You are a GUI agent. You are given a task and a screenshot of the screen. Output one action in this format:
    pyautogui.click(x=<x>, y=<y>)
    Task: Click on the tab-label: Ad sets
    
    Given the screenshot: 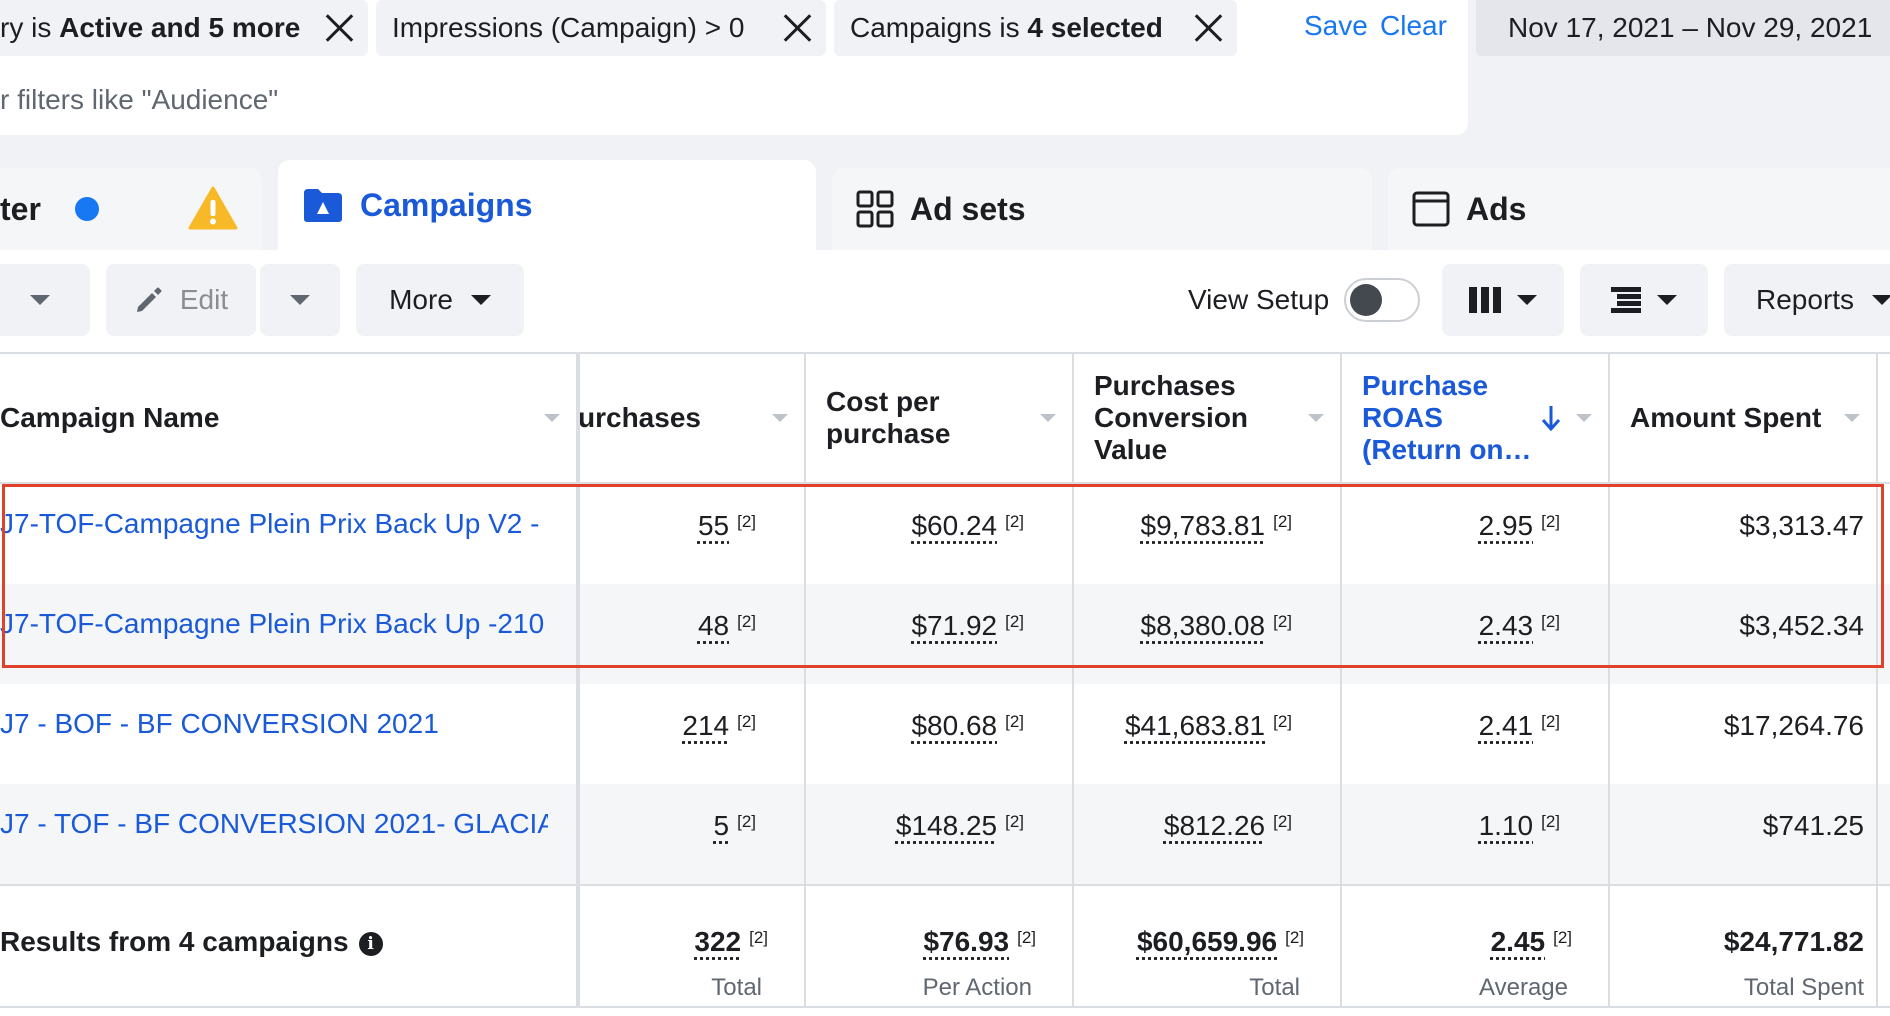 What is the action you would take?
    pyautogui.click(x=968, y=208)
    